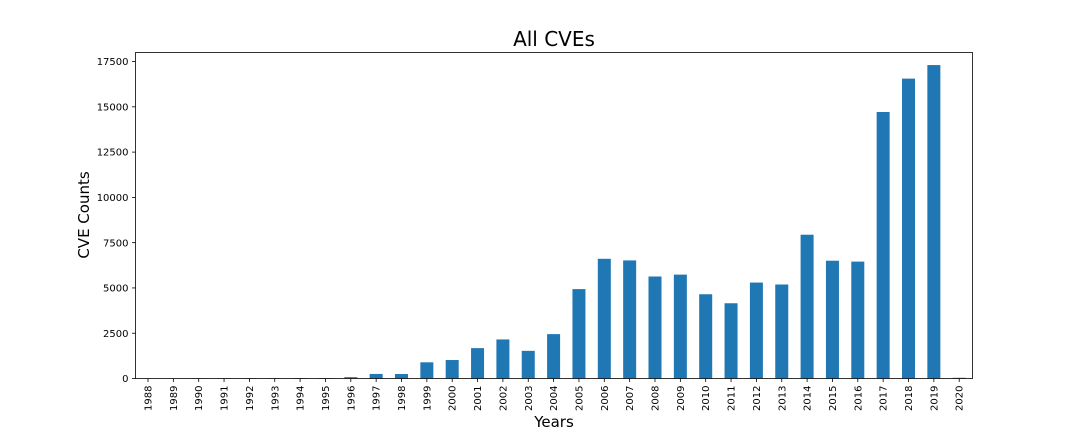 The image size is (1080, 436). Describe the element at coordinates (605, 398) in the screenshot. I see `x-tick-label: 2006` at that location.